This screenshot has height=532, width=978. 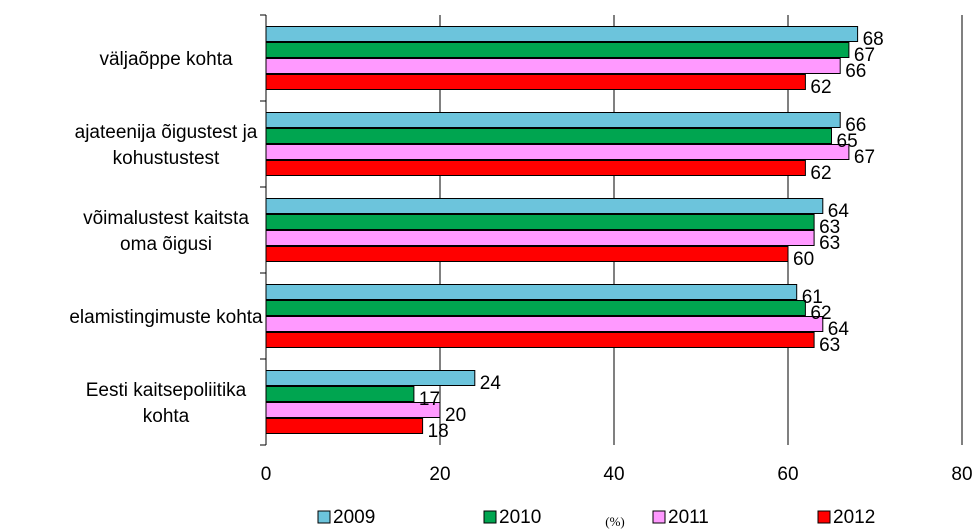 I want to click on data-label: 61, so click(x=812, y=297).